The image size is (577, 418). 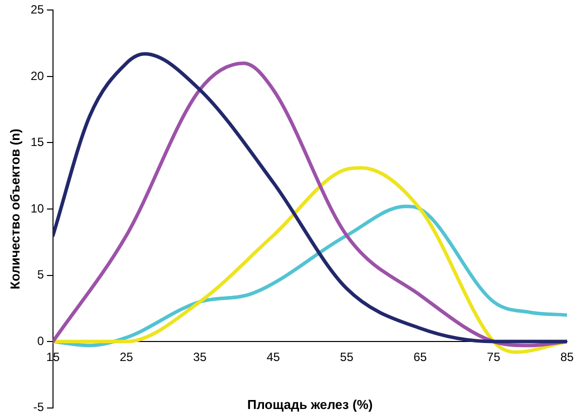 I want to click on y-axis-title: Количество объектов (n), so click(x=14, y=209).